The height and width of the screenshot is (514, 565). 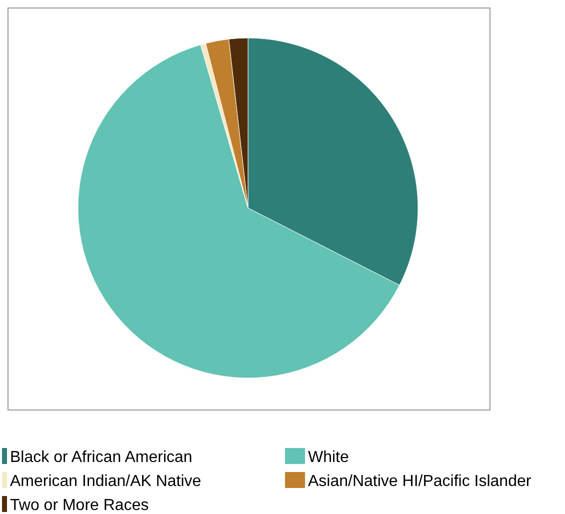 I want to click on legend-label: Asian/Native HI/Pacific Islander, so click(x=420, y=481).